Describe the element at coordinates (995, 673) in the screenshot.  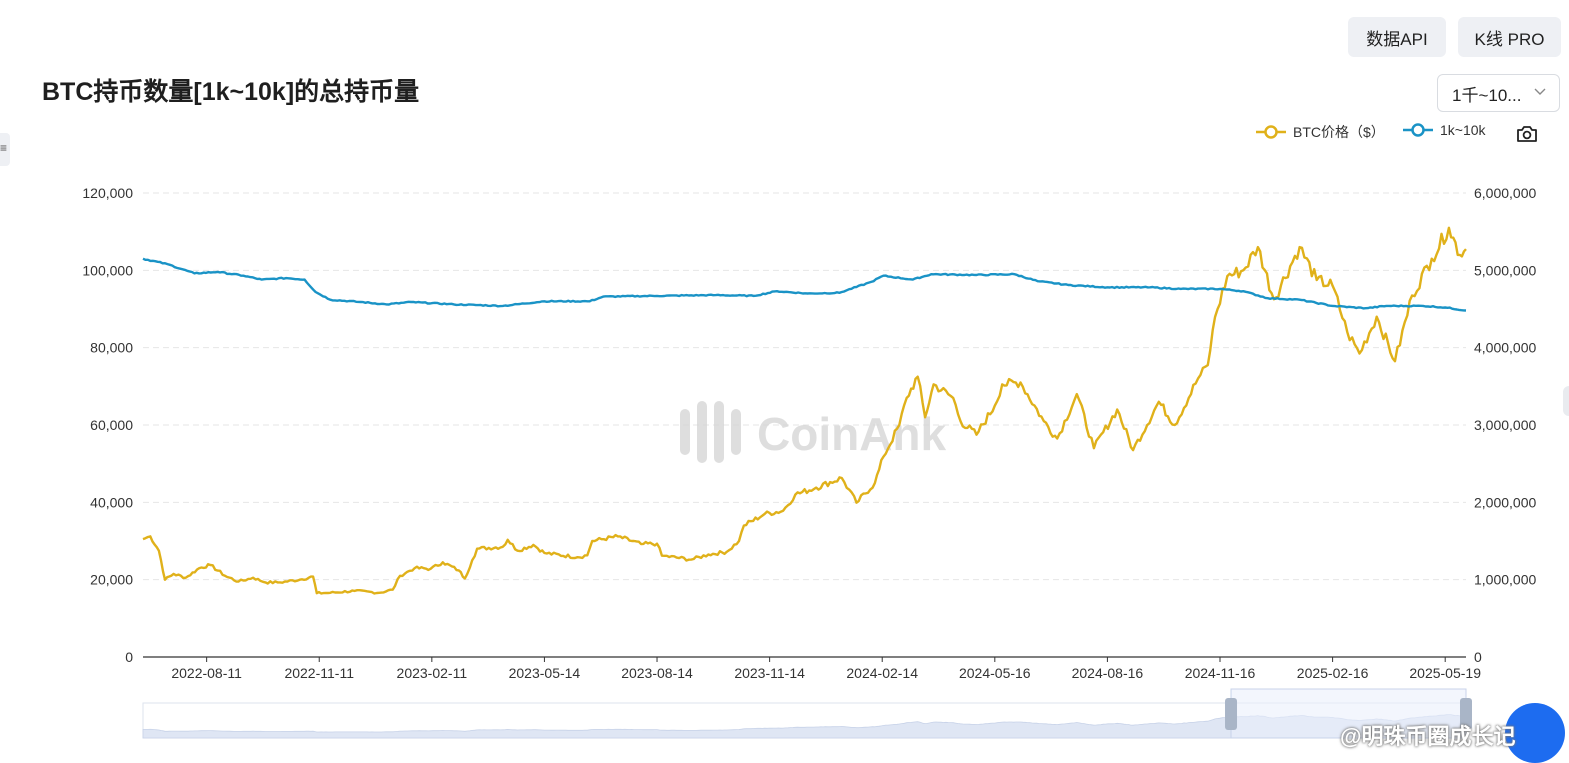
I see `x-tick-label: 2024-05-16` at that location.